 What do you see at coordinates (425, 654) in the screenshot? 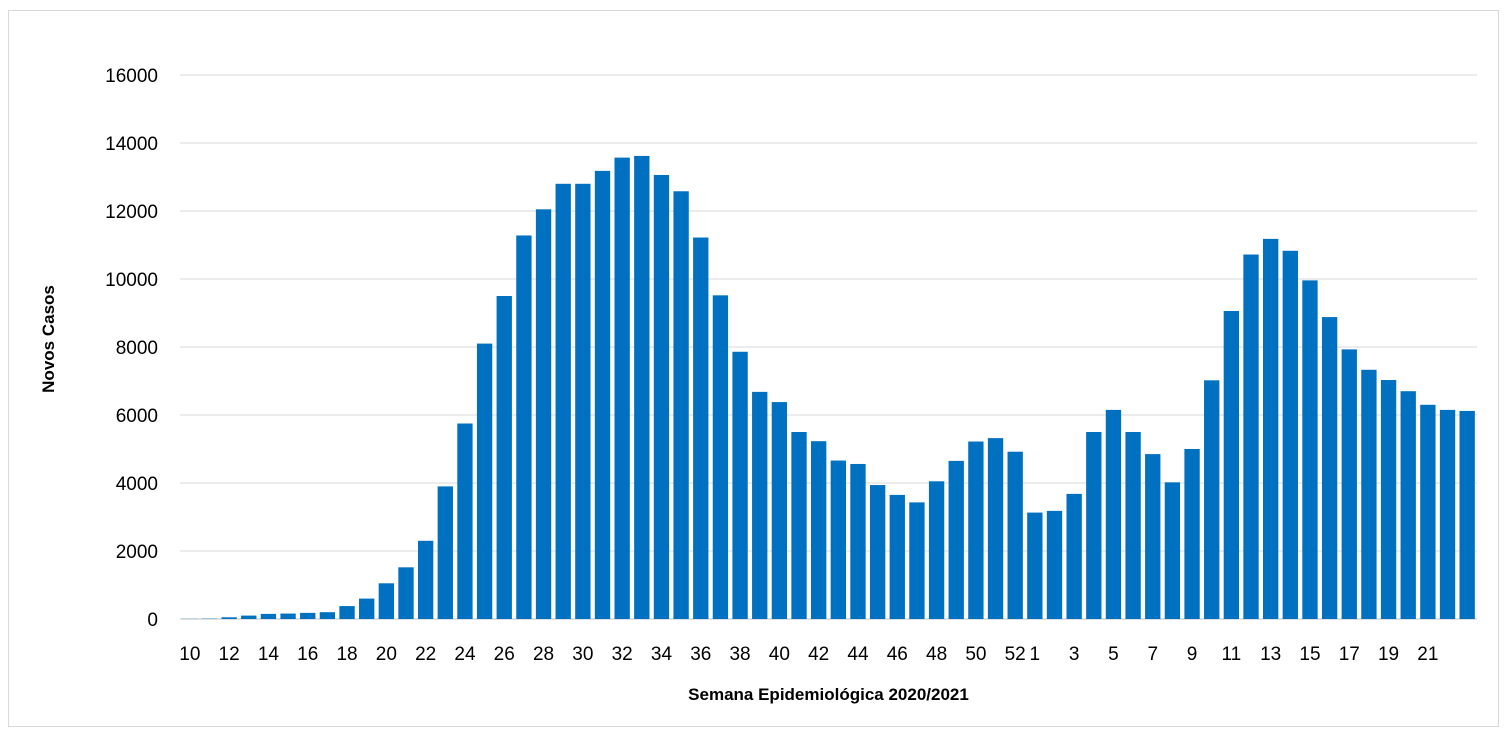
I see `x-tick-label: 22` at bounding box center [425, 654].